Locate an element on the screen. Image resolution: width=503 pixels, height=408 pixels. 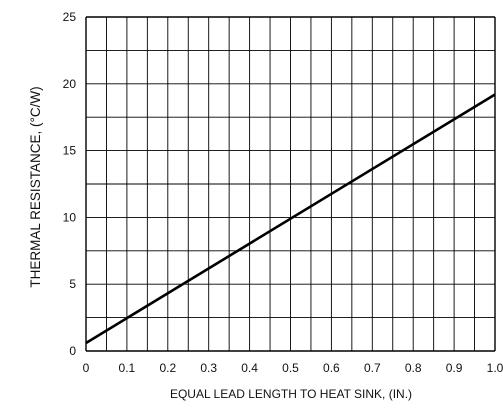
x-tick-label: 0.9 is located at coordinates (454, 368).